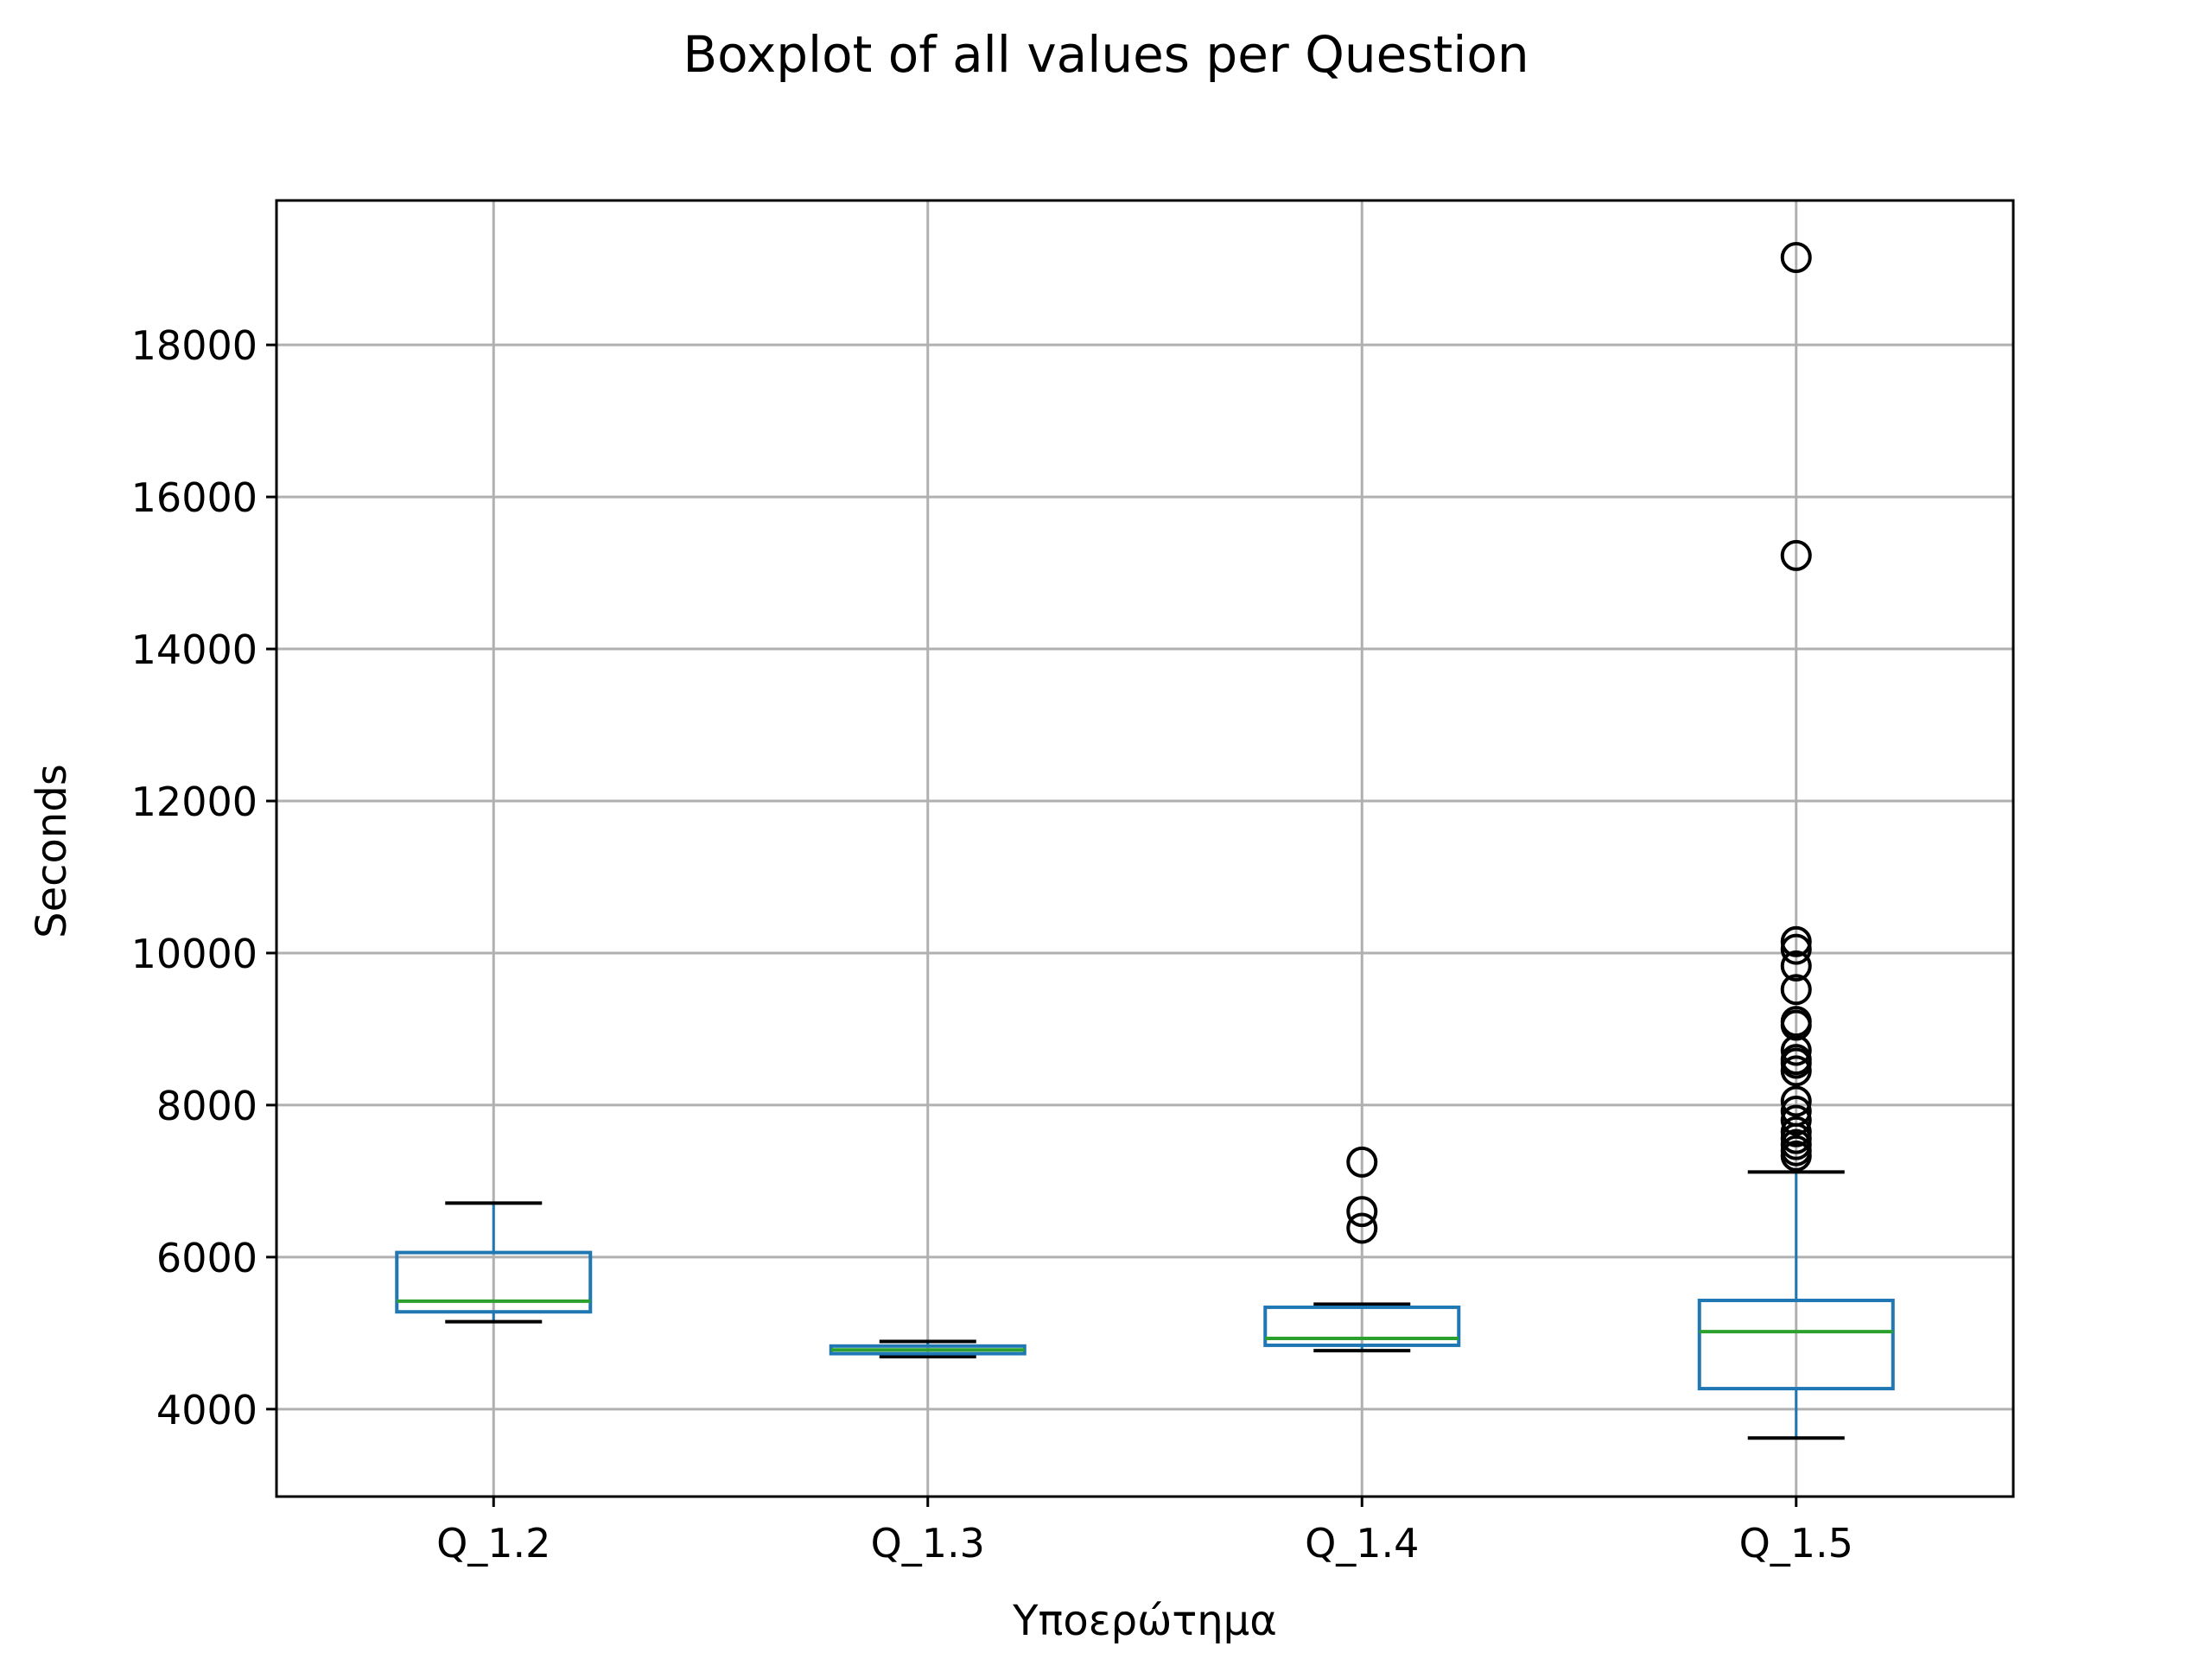 This screenshot has width=2212, height=1659. What do you see at coordinates (1106, 54) in the screenshot?
I see `chart-title: Boxplot of all values per Question` at bounding box center [1106, 54].